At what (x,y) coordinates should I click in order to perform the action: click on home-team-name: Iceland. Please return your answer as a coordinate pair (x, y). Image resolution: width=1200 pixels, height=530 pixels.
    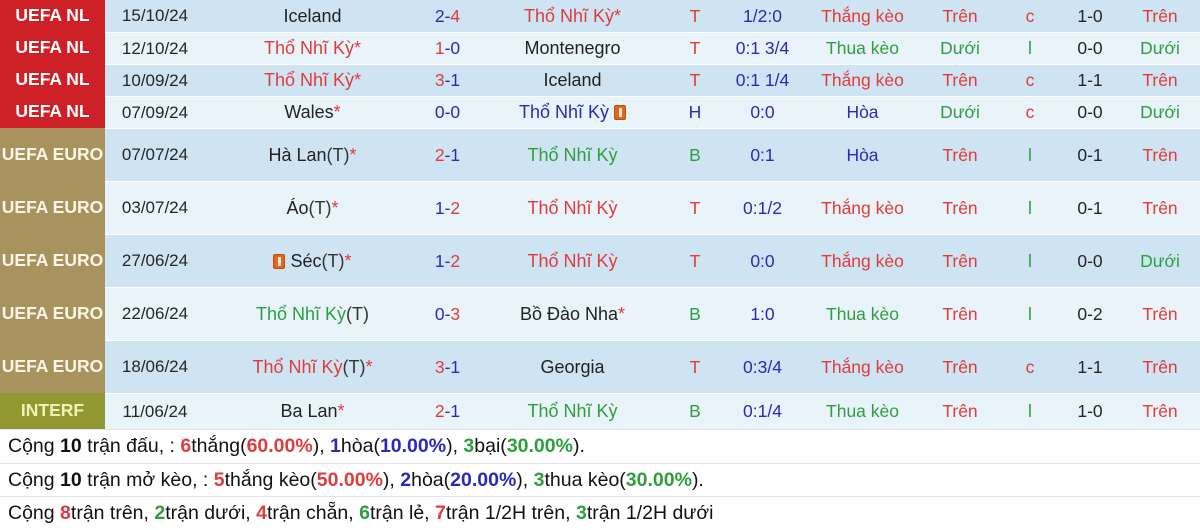
    Looking at the image, I should click on (312, 15).